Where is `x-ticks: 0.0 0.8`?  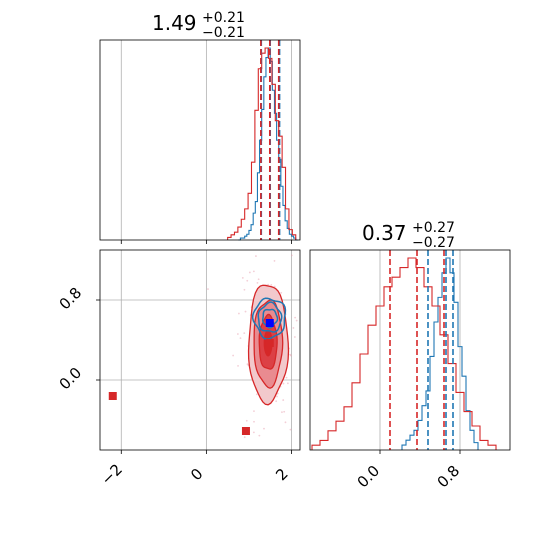
x-ticks: 0.0 0.8 is located at coordinates (409, 471).